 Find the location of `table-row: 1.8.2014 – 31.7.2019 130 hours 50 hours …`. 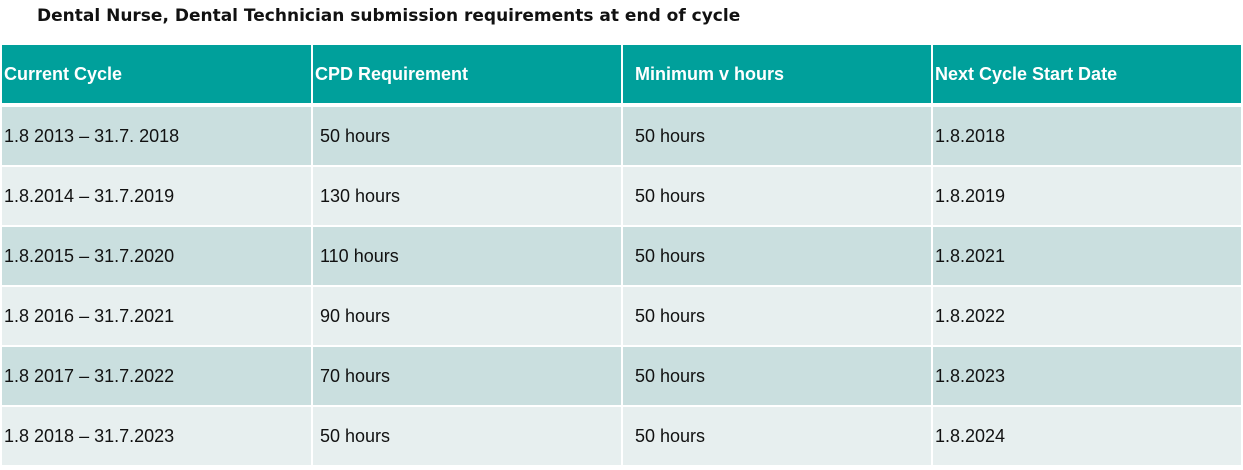

table-row: 1.8.2014 – 31.7.2019 130 hours 50 hours … is located at coordinates (621, 196).